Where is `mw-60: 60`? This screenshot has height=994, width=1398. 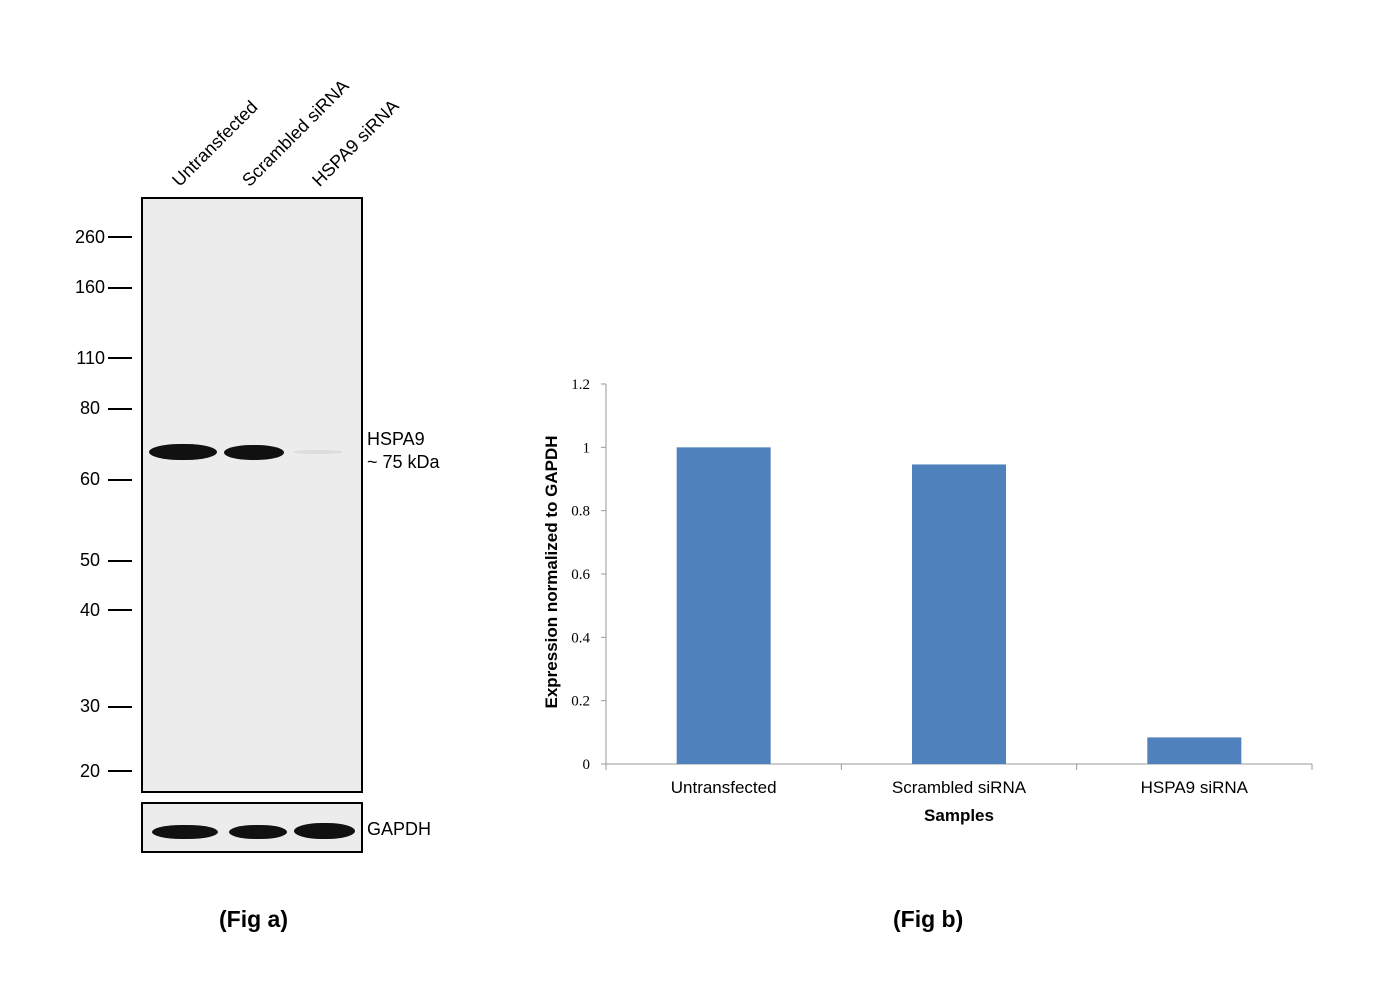 mw-60: 60 is located at coordinates (89, 479).